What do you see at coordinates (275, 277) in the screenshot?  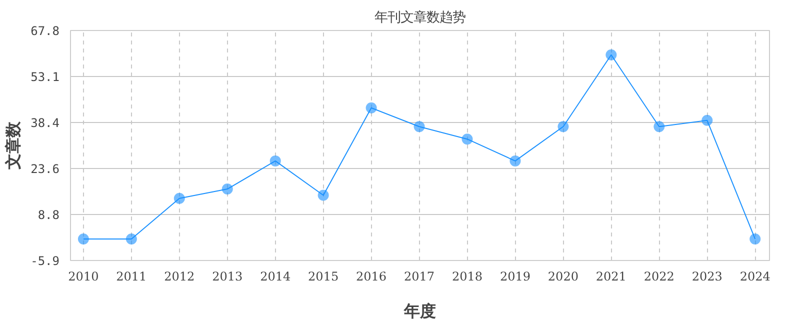 I see `x-tick-label: 2014` at bounding box center [275, 277].